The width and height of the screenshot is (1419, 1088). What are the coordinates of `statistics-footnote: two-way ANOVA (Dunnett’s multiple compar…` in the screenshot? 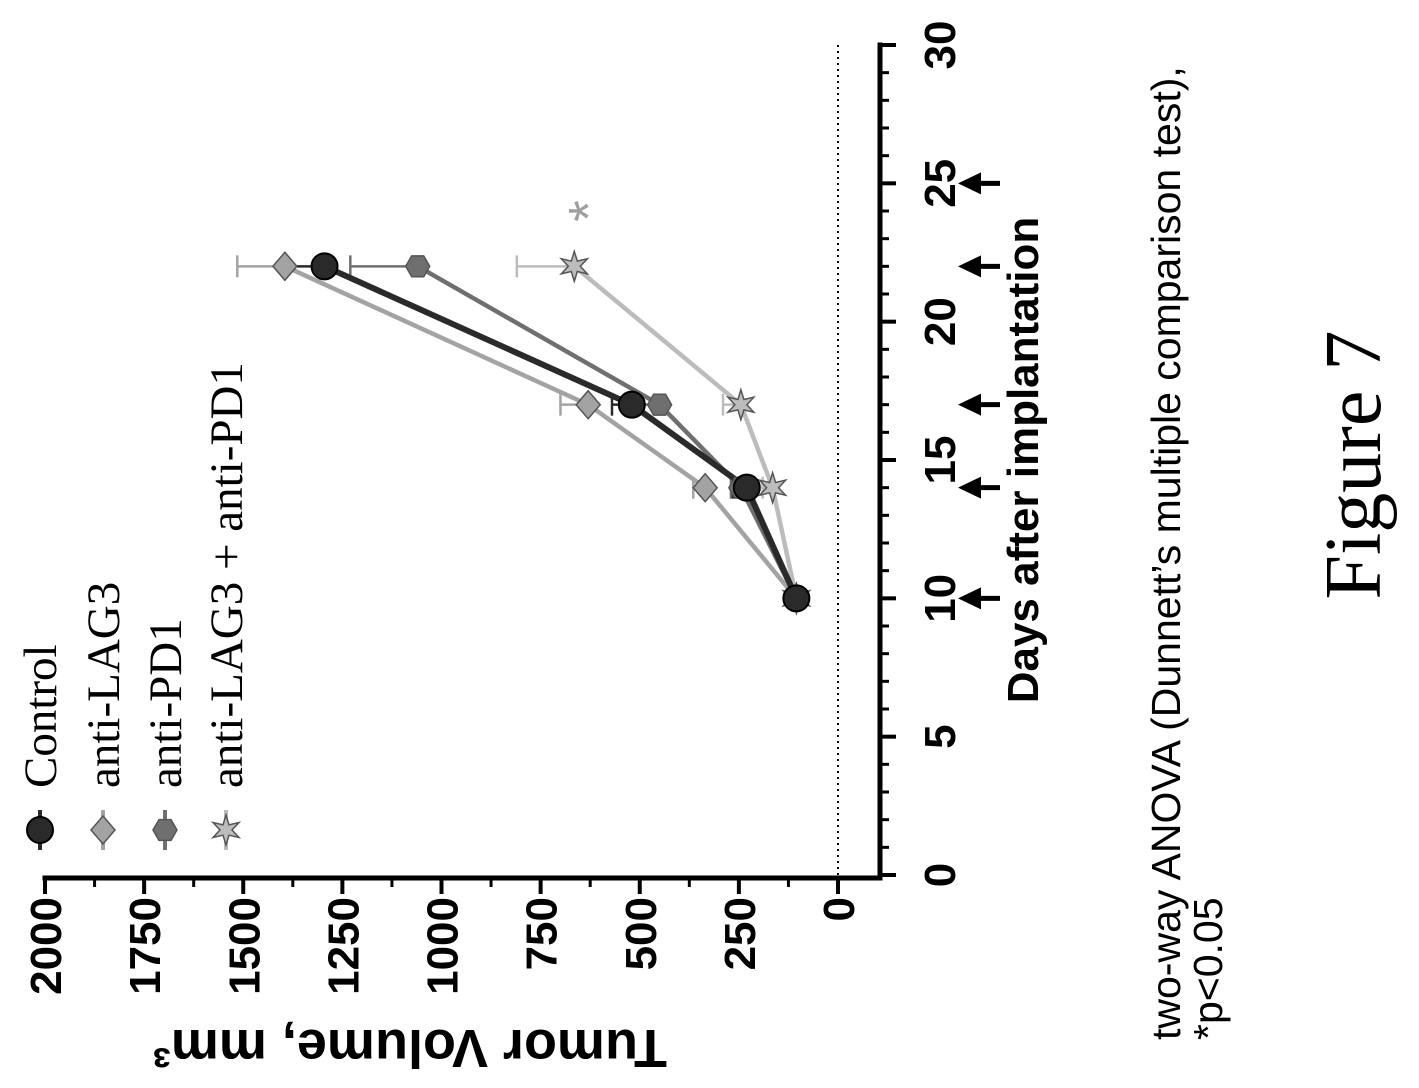 It's located at (1166, 553).